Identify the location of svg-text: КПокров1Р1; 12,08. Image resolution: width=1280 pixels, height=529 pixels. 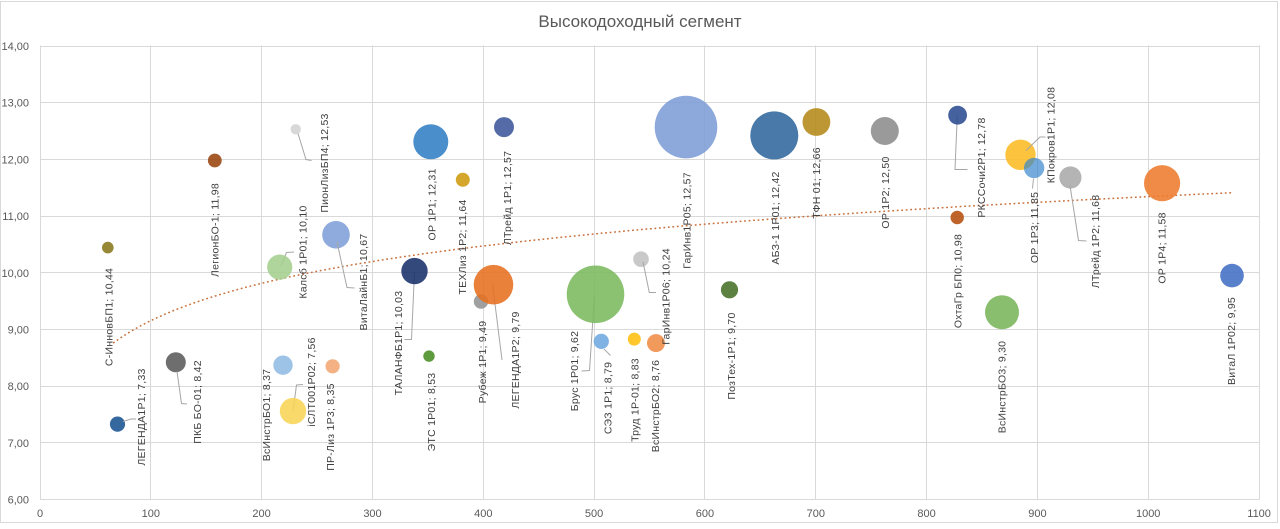
(1052, 135).